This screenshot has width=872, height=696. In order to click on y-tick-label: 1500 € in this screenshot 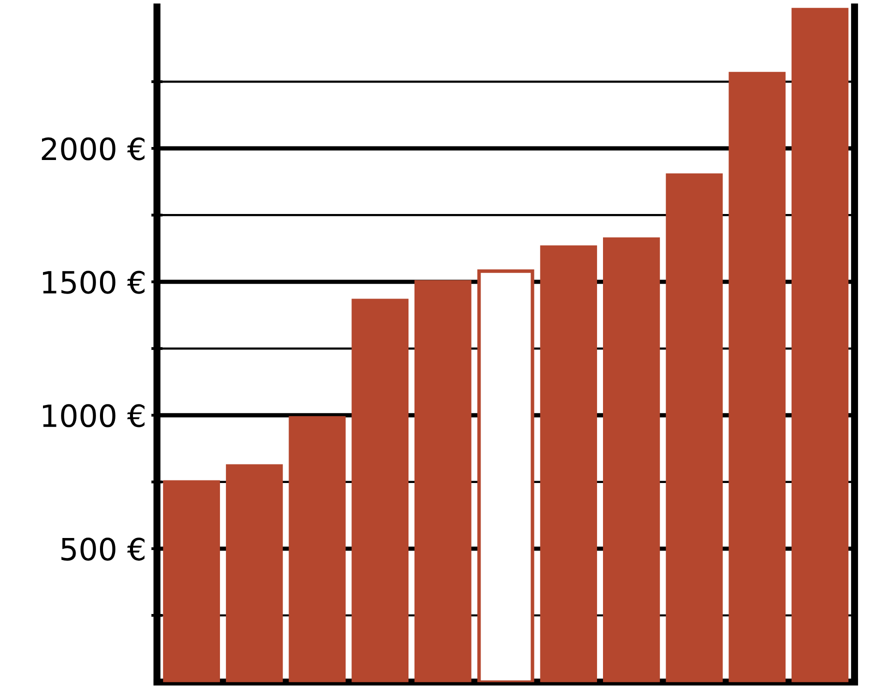, I will do `click(93, 282)`.